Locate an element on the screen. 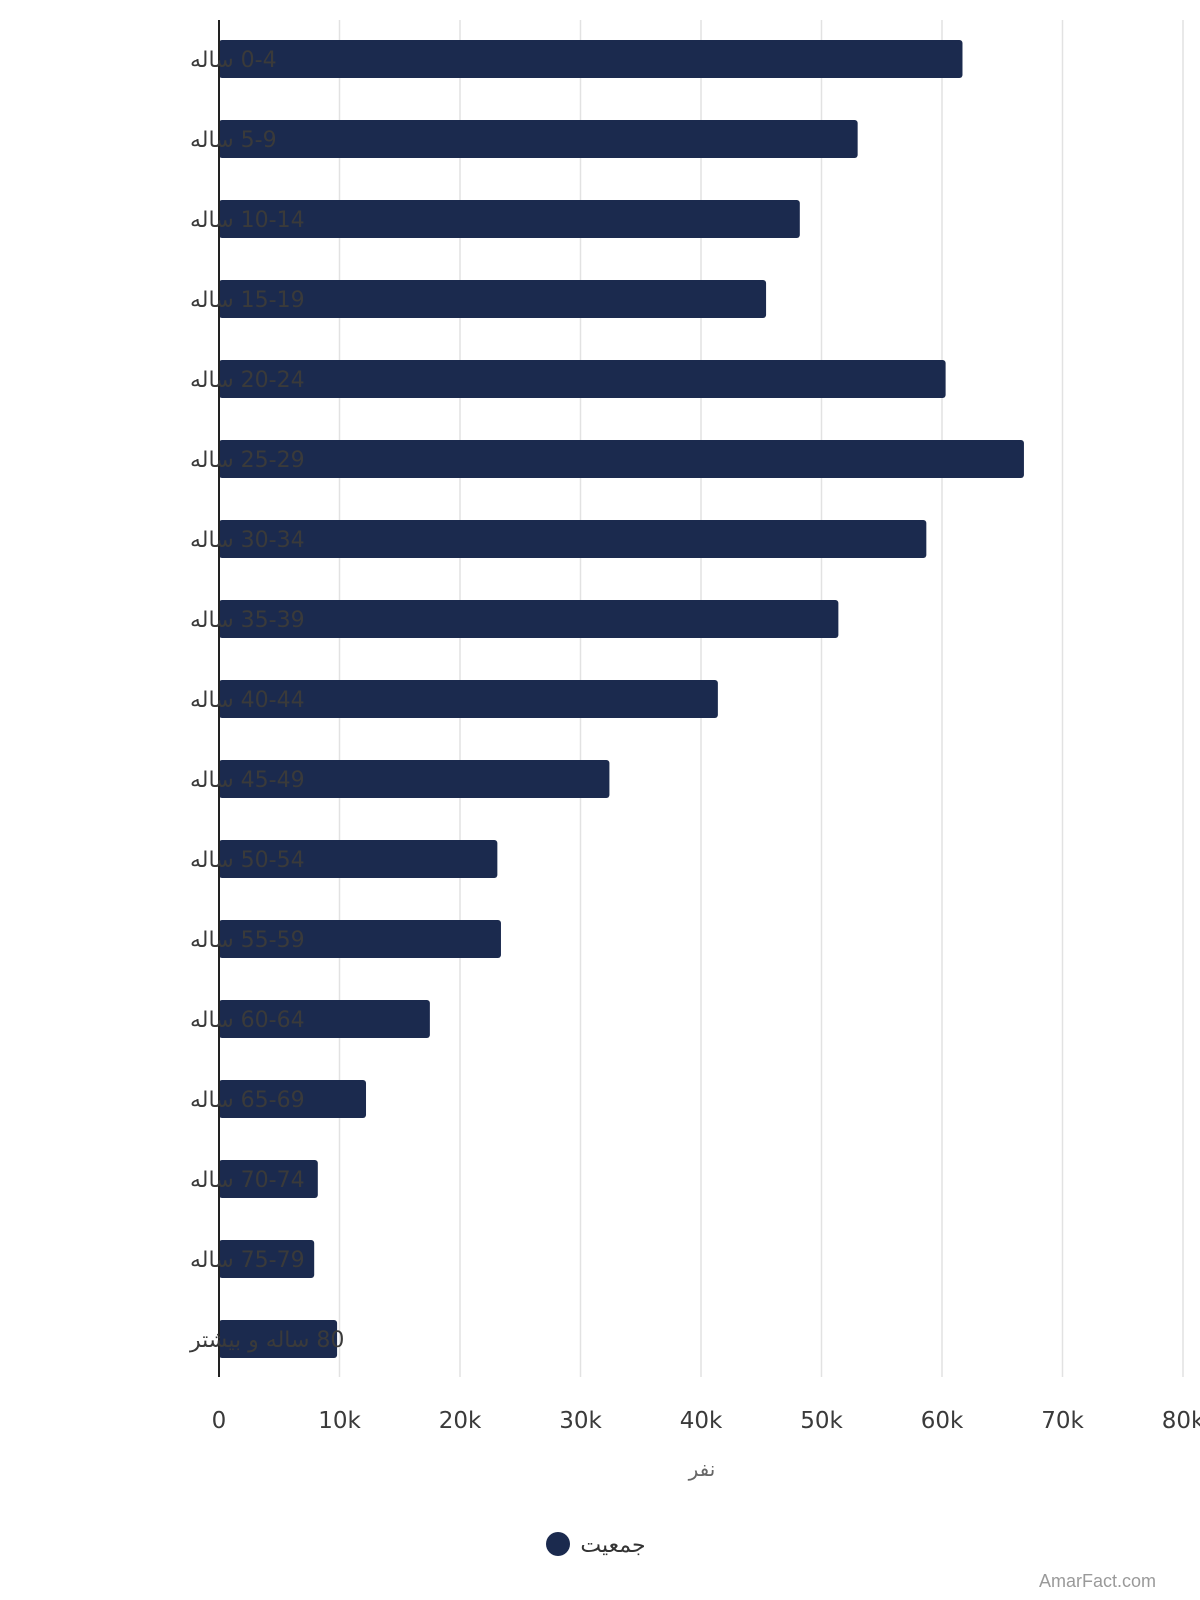 Image resolution: width=1200 pixels, height=1600 pixels. category-label: 75-79 ساله is located at coordinates (247, 1260).